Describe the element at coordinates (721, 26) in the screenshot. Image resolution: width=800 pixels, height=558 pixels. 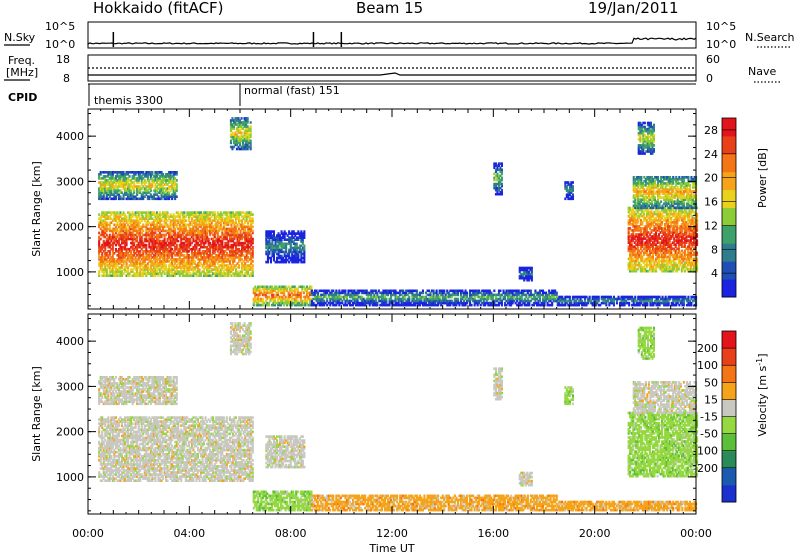
I see `nsearch-tick-top: 10^5` at that location.